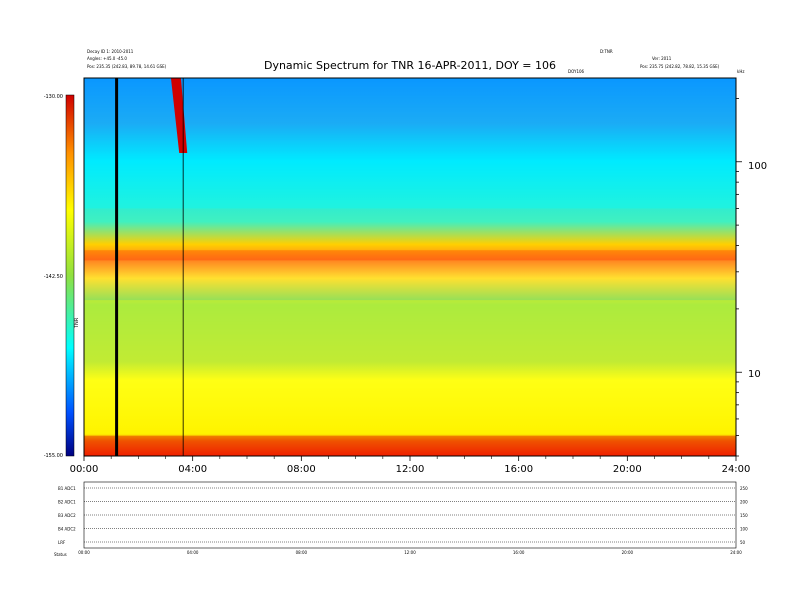 The height and width of the screenshot is (612, 792). Describe the element at coordinates (192, 469) in the screenshot. I see `x-tick-label-1: 04:00` at that location.